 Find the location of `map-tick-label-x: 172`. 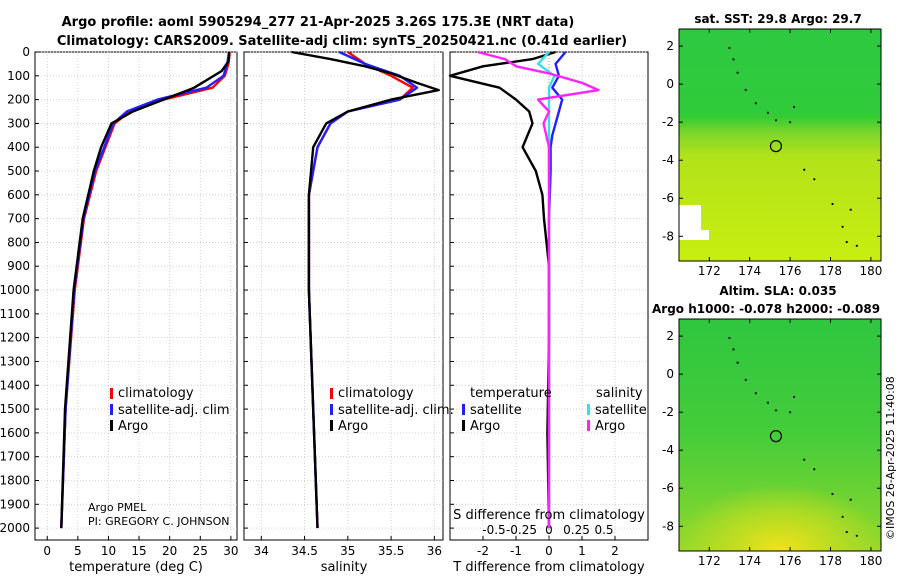

map-tick-label-x: 172 is located at coordinates (709, 561).